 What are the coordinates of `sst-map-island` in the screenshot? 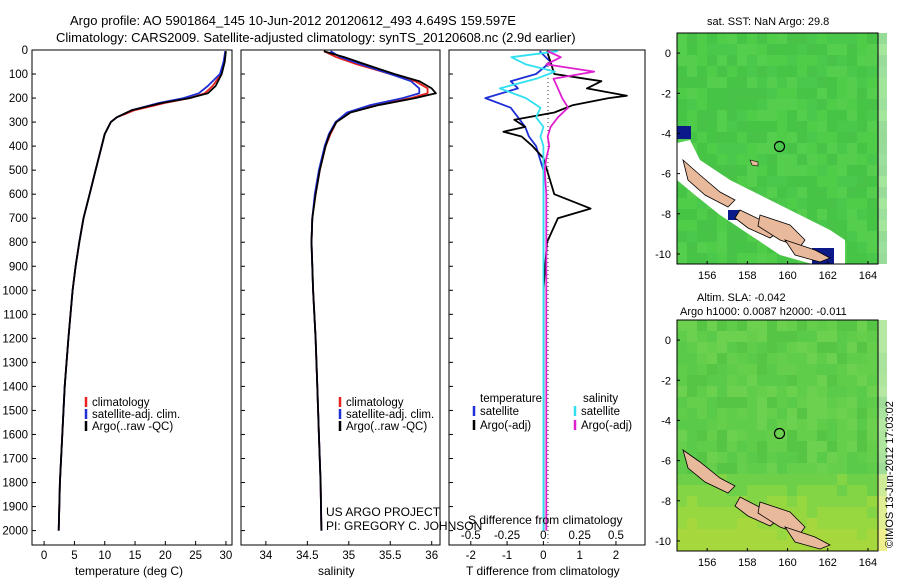 It's located at (709, 183).